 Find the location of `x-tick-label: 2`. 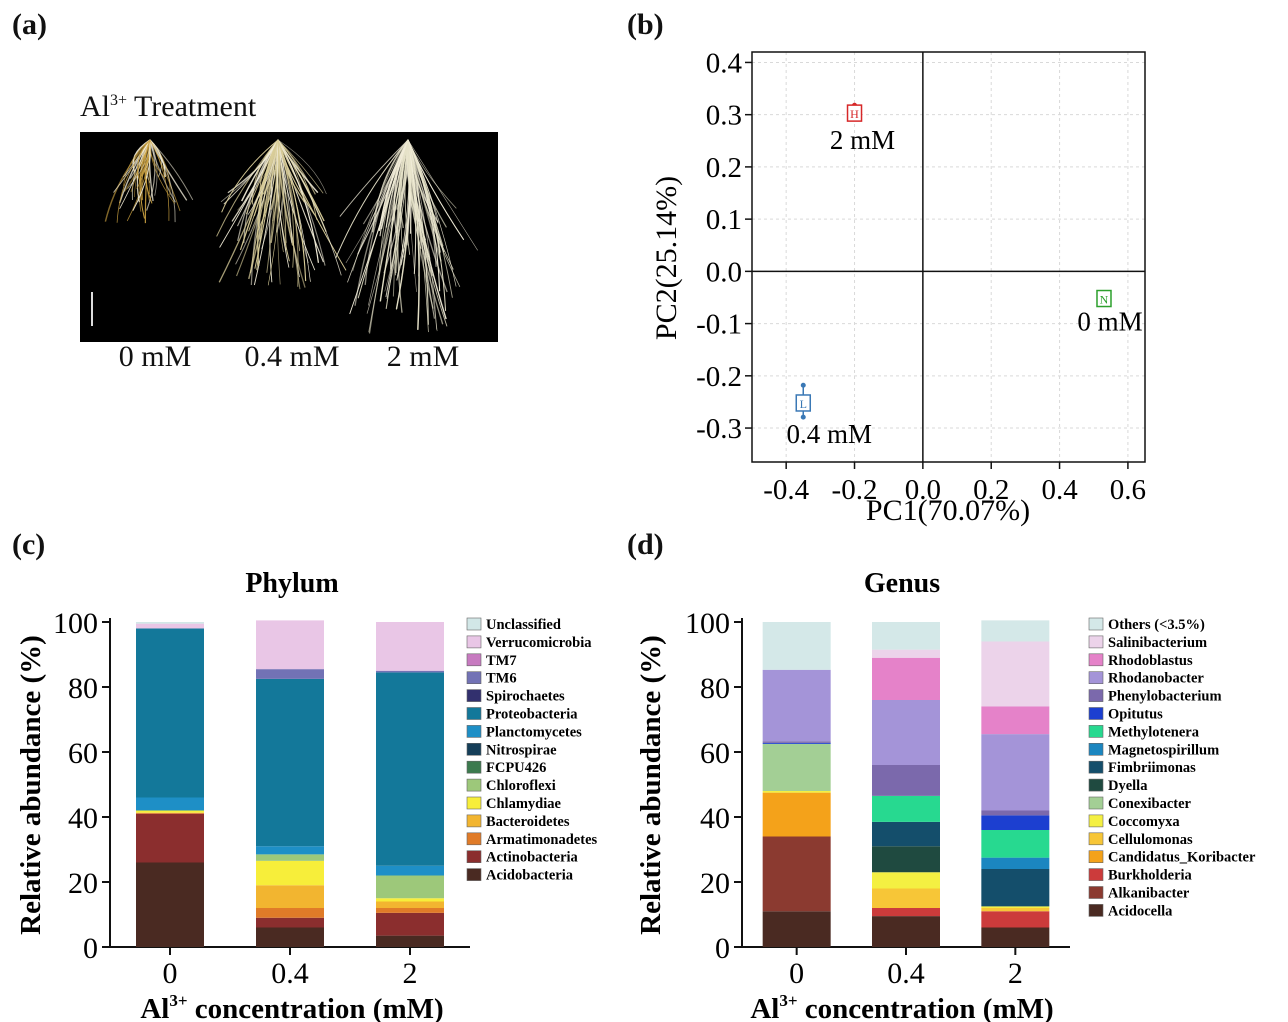

x-tick-label: 2 is located at coordinates (410, 973).